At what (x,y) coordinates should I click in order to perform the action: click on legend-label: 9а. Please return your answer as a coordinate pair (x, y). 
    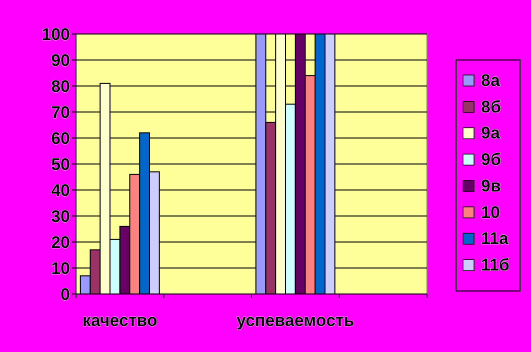
    Looking at the image, I should click on (490, 133).